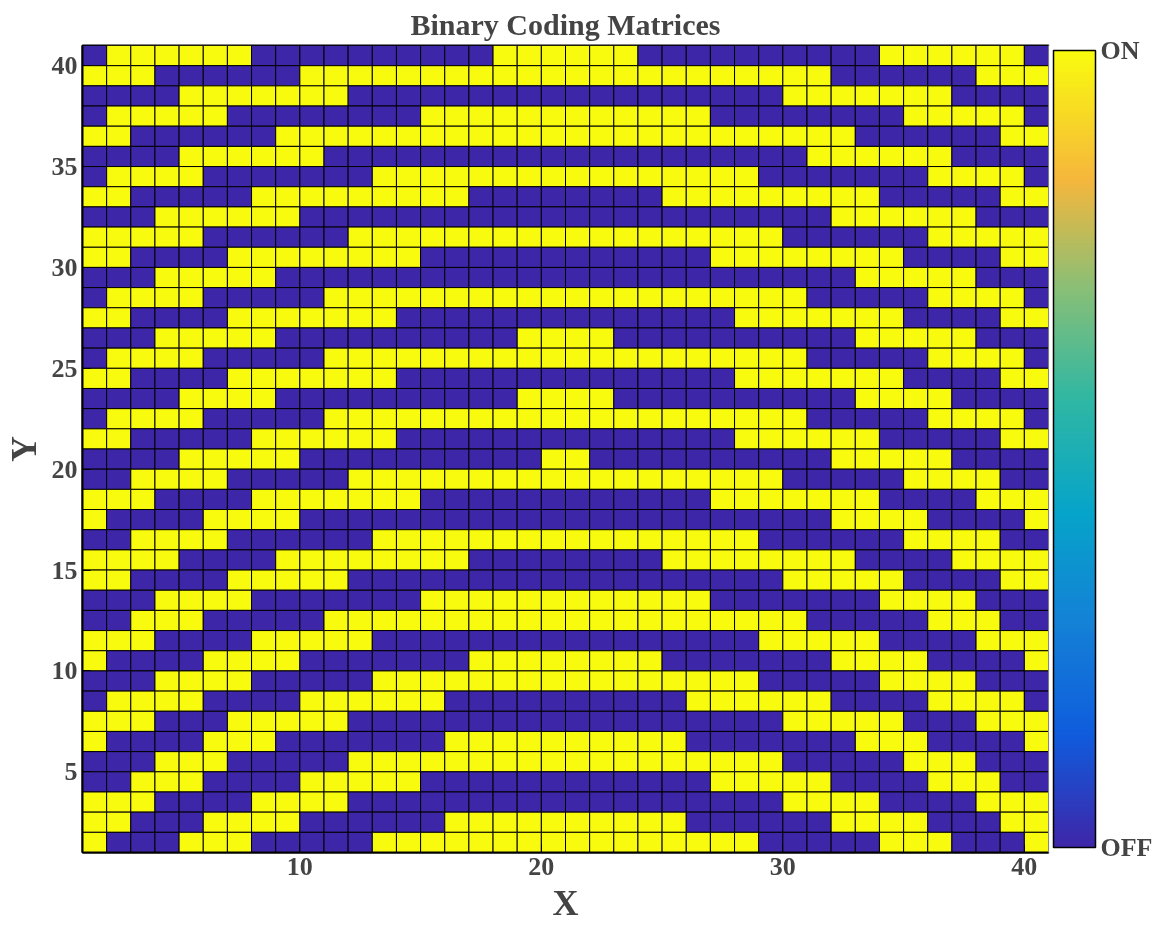 Image resolution: width=1171 pixels, height=937 pixels. Describe the element at coordinates (565, 24) in the screenshot. I see `chart-title: Binary Coding Matrices` at that location.